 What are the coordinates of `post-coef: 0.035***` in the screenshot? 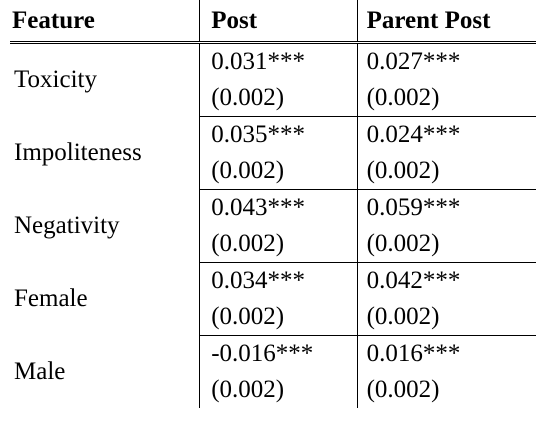 It's located at (278, 134).